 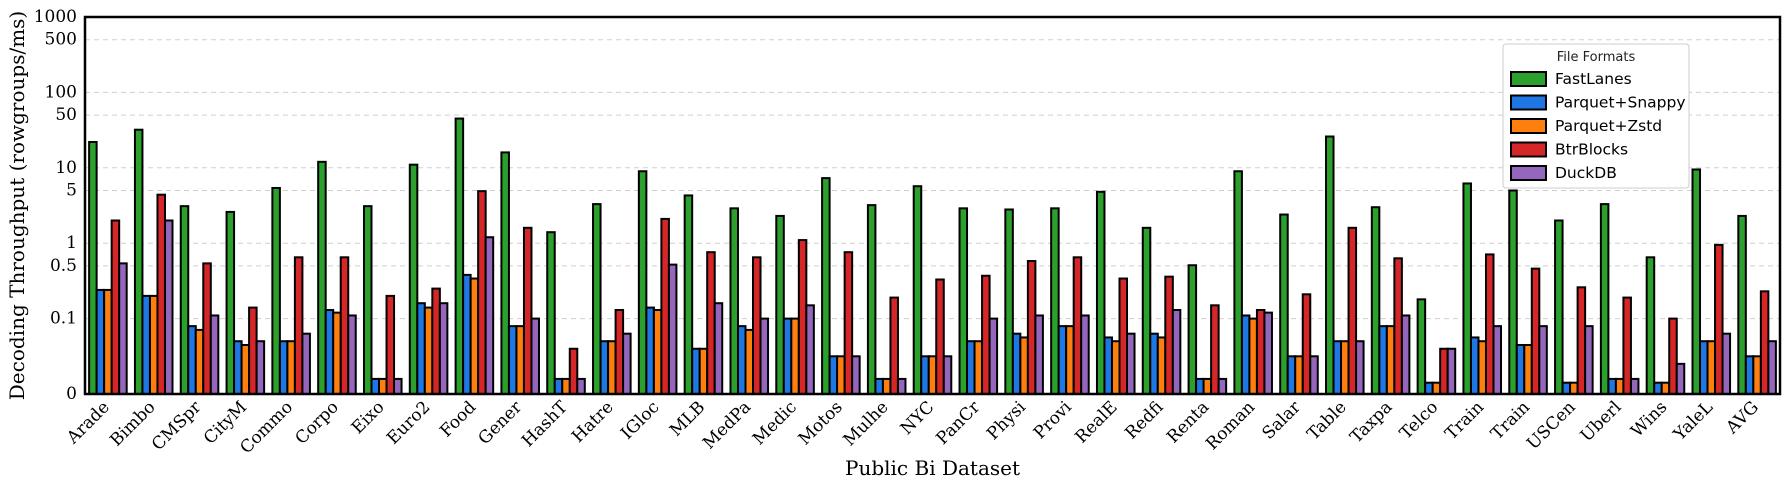 I want to click on y-axis: 0 0.1 0.5 1 510 50 100 500 1000, so click(x=55, y=205).